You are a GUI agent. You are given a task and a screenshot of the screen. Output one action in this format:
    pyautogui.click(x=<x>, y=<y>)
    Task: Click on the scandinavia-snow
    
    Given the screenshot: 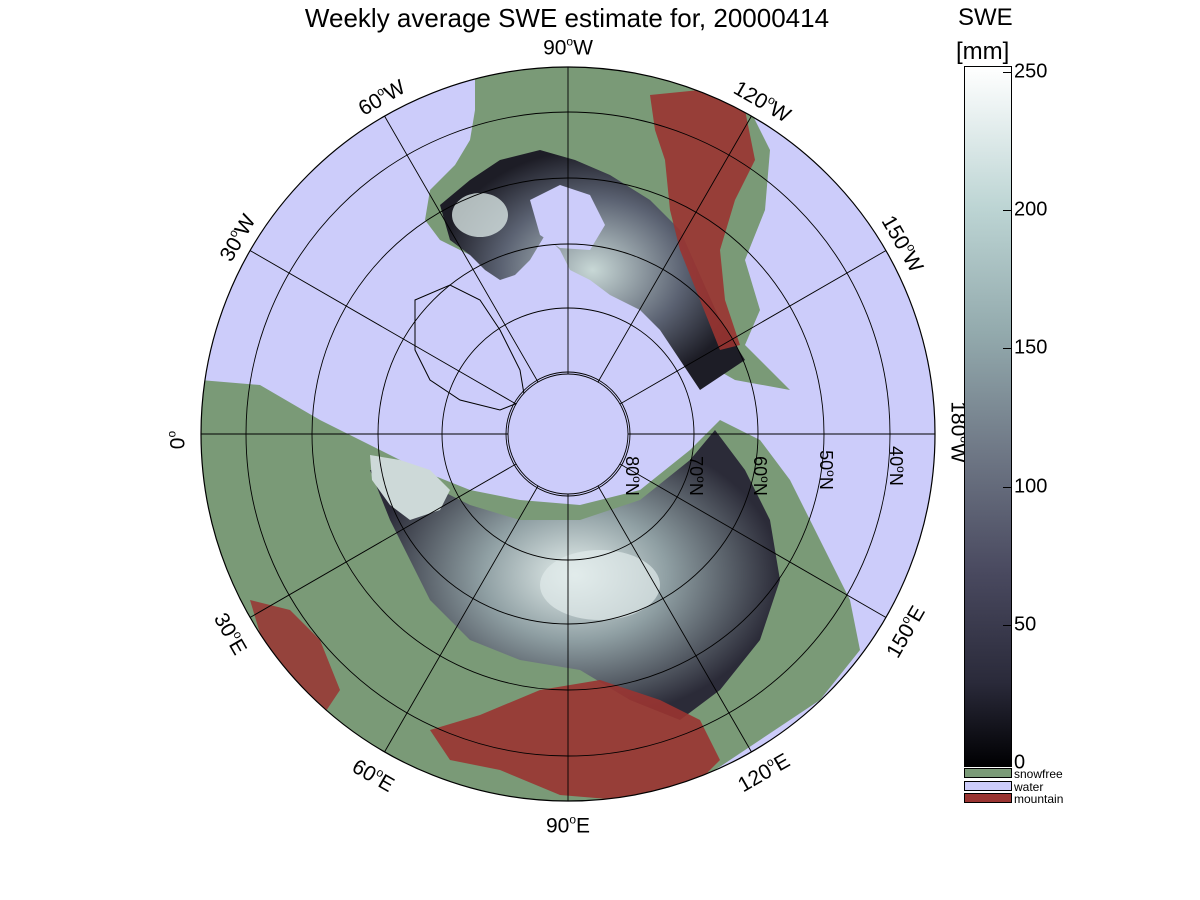 What is the action you would take?
    pyautogui.click(x=410, y=487)
    